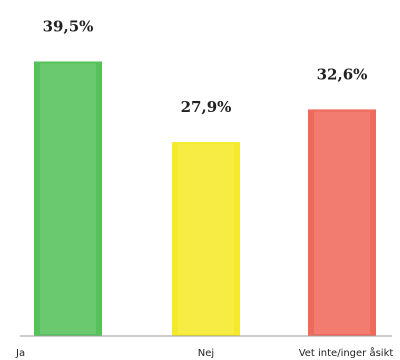 The height and width of the screenshot is (360, 400). I want to click on x-tick-label-1: Ja, so click(20, 353).